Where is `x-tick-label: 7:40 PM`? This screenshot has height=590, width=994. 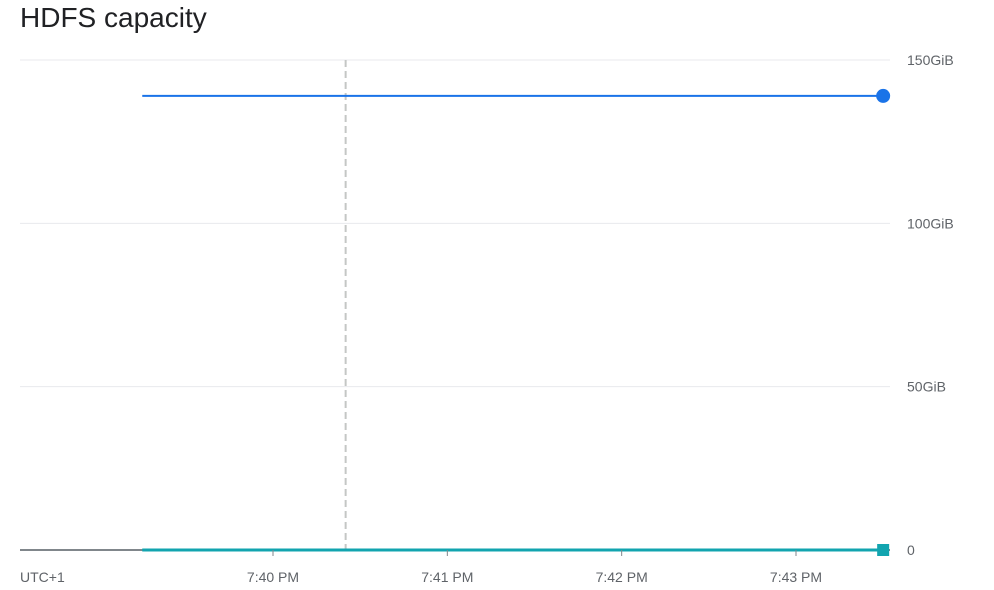 x-tick-label: 7:40 PM is located at coordinates (273, 577).